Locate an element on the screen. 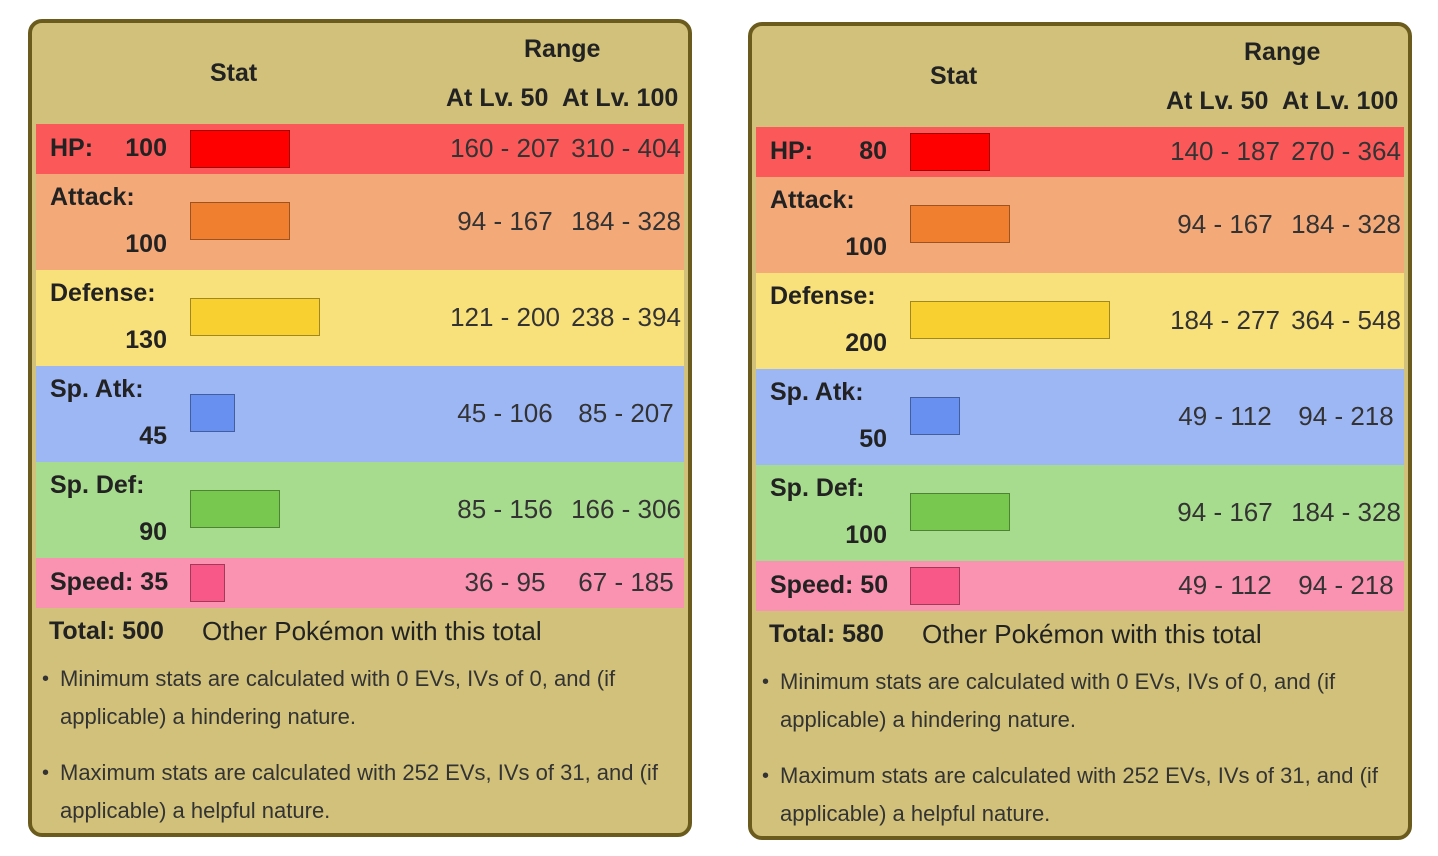 Image resolution: width=1438 pixels, height=856 pixels. stat-row-spdef: Sp. Def: 90 85 - 156 166 - 306 is located at coordinates (360, 510).